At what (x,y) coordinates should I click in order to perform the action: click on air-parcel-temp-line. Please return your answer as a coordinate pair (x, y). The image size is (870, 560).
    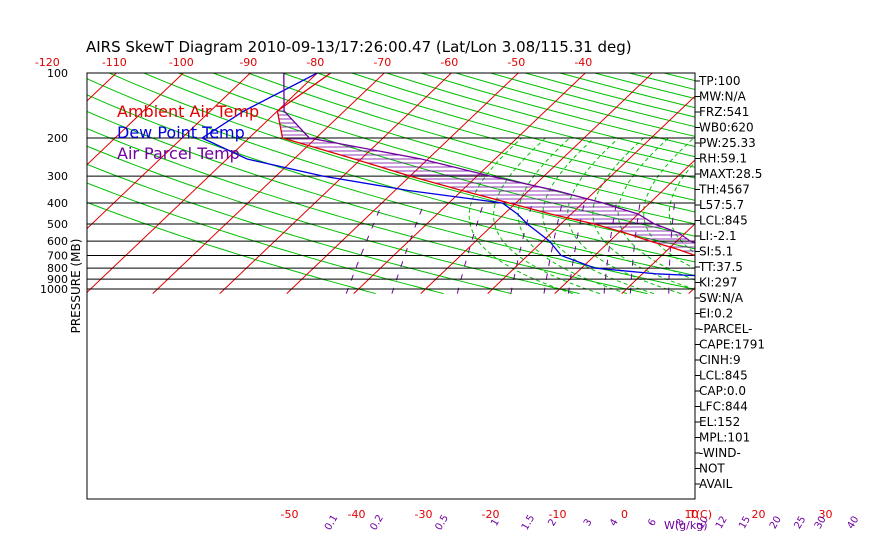
    Looking at the image, I should click on (489, 158).